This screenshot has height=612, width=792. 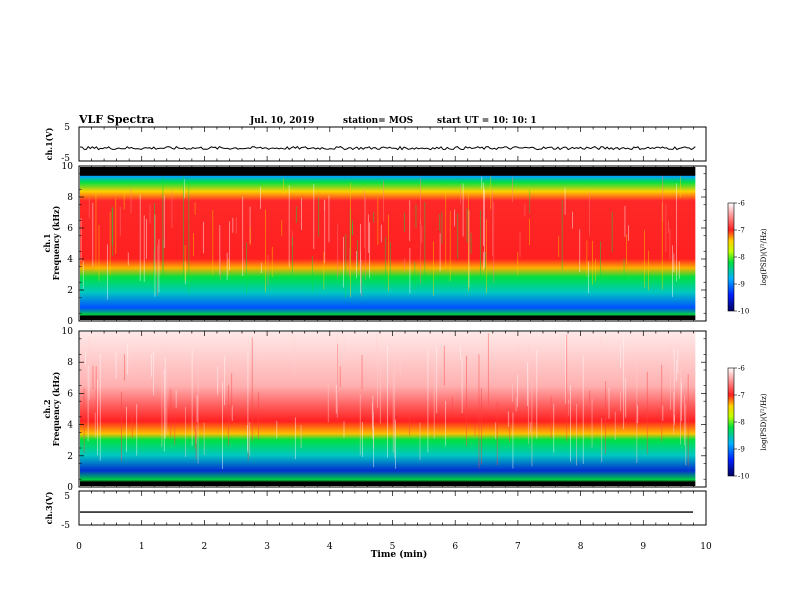 I want to click on ch2-colorbar, so click(x=731, y=422).